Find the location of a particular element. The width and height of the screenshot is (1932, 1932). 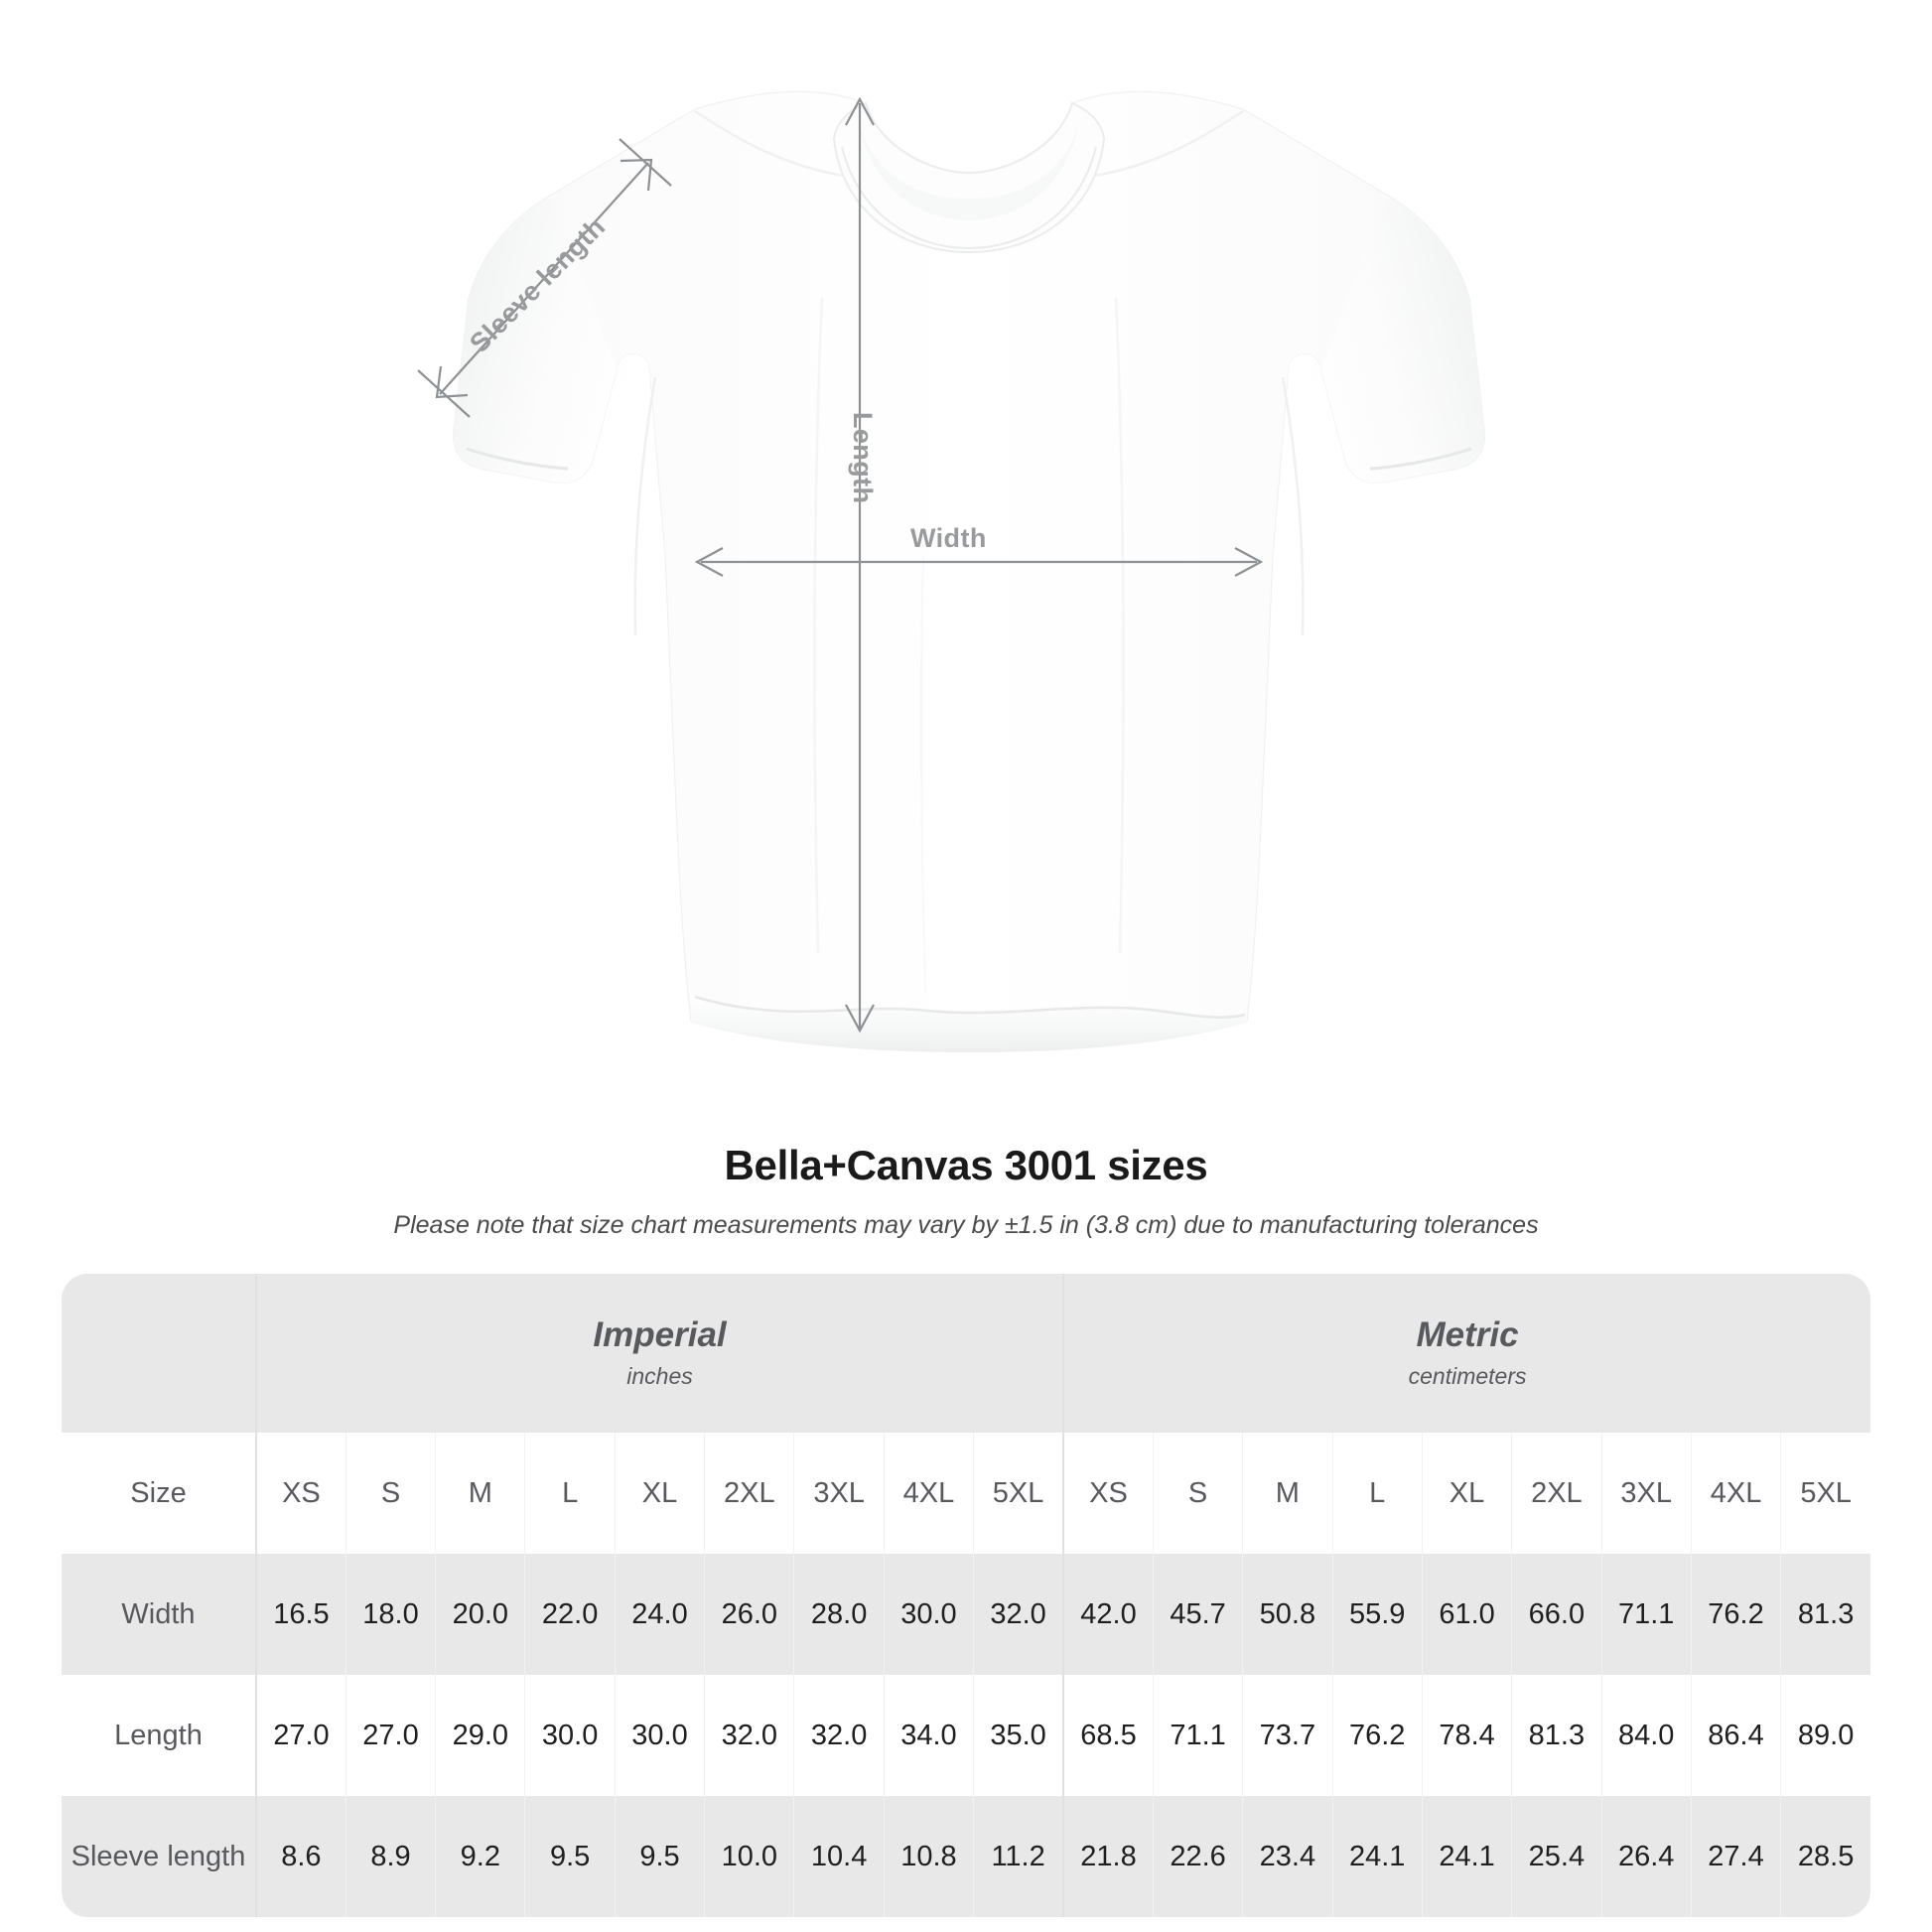

length-dimension-line is located at coordinates (860, 565).